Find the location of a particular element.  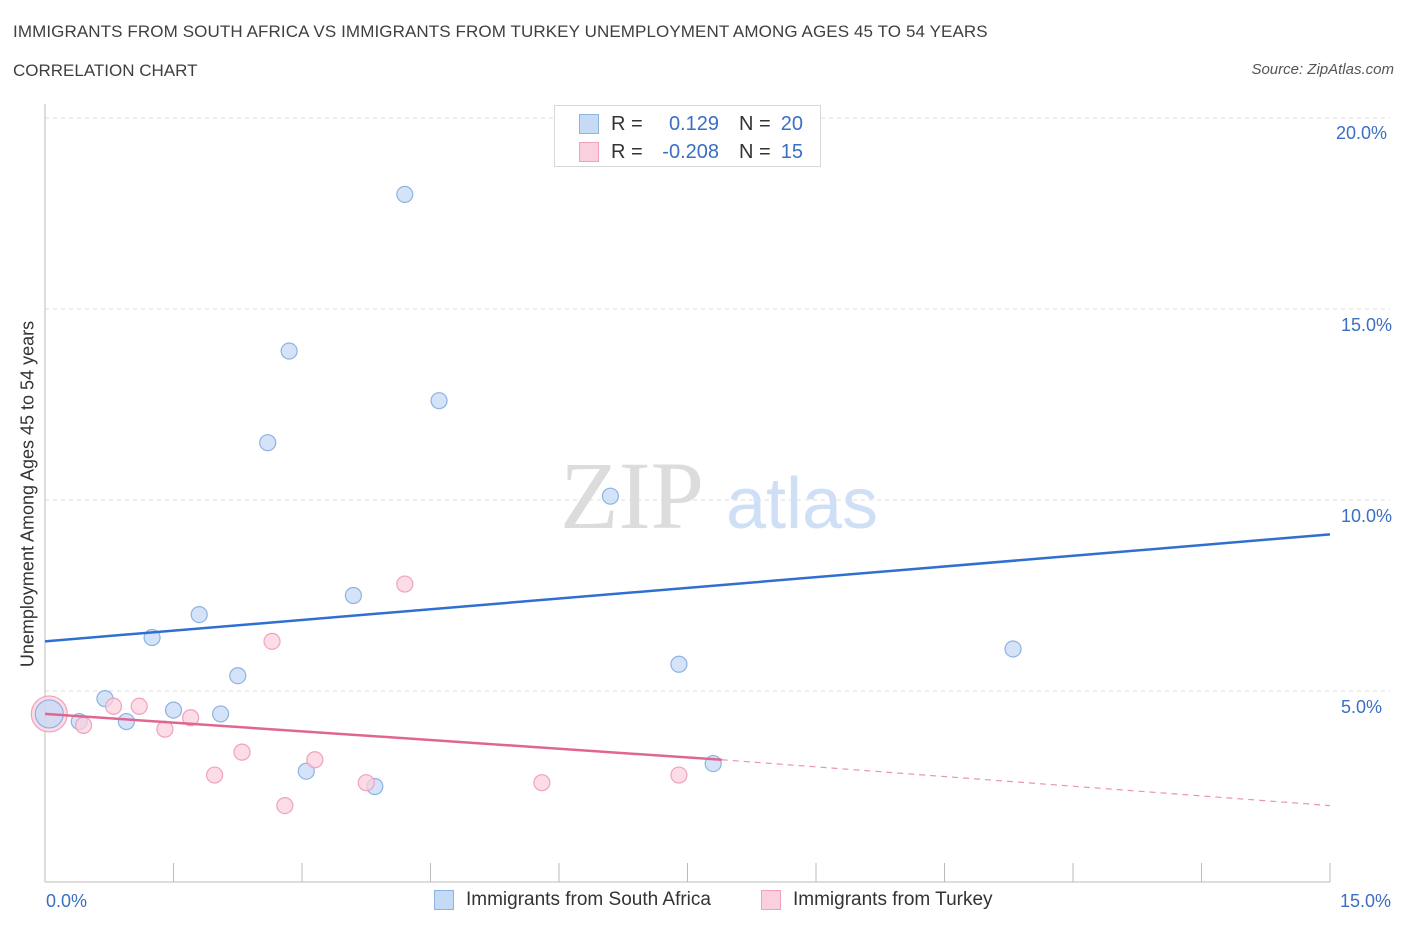

legend-r-value: -0.208 is located at coordinates (690, 151).